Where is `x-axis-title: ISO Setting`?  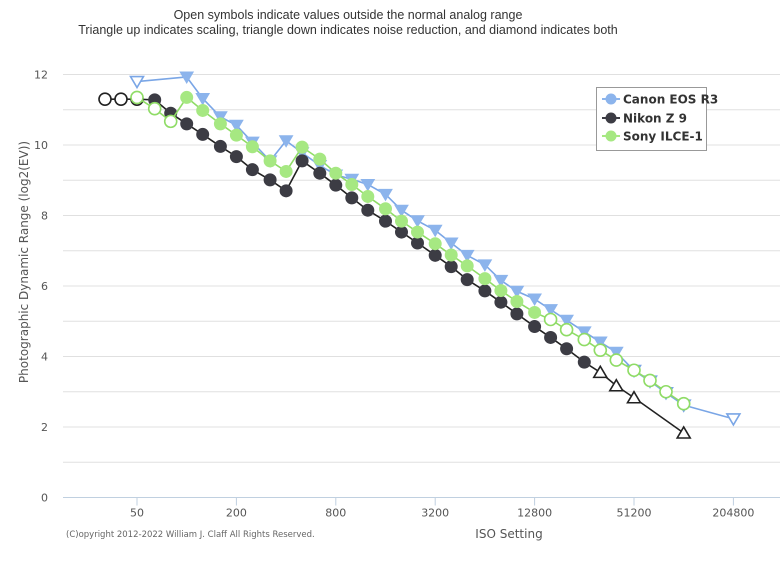
x-axis-title: ISO Setting is located at coordinates (508, 534).